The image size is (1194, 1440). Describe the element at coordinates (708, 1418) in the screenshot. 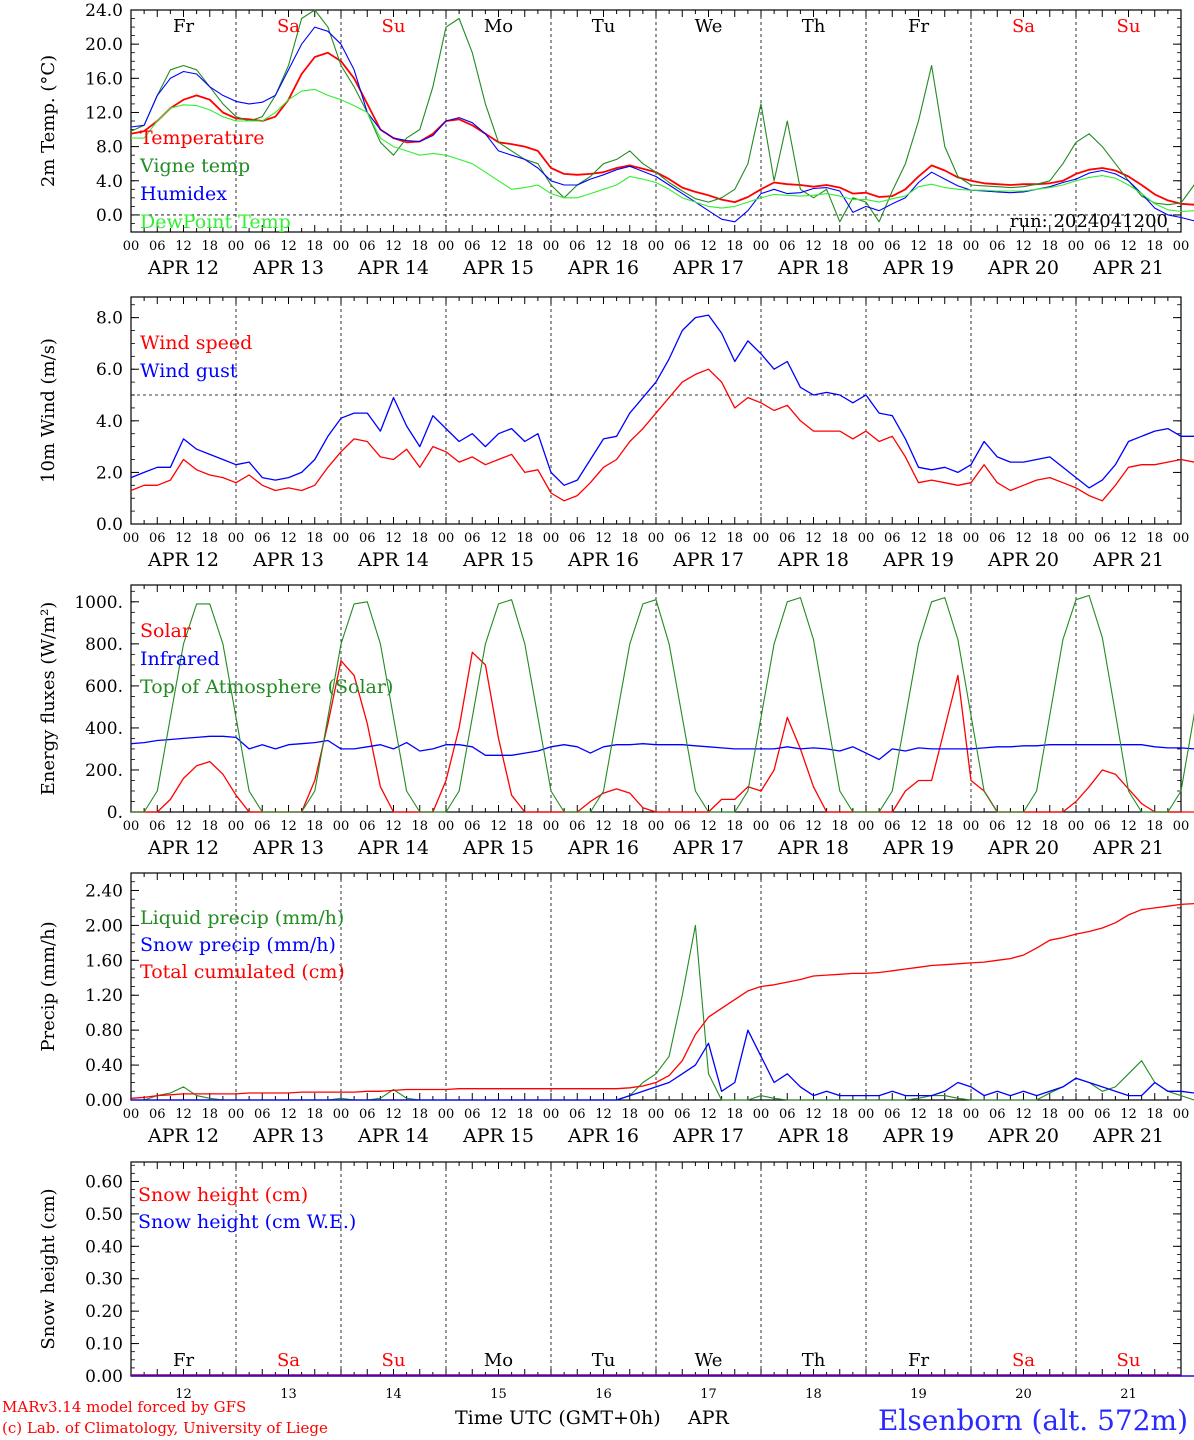

I see `footer-month: APR` at that location.